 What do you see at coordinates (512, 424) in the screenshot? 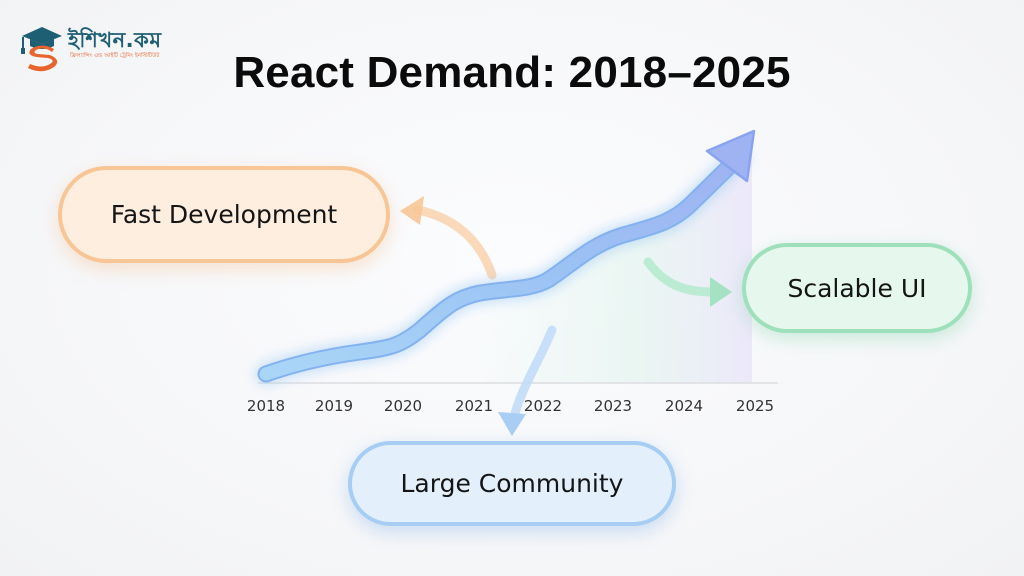
I see `arrowhead-blue-icon` at bounding box center [512, 424].